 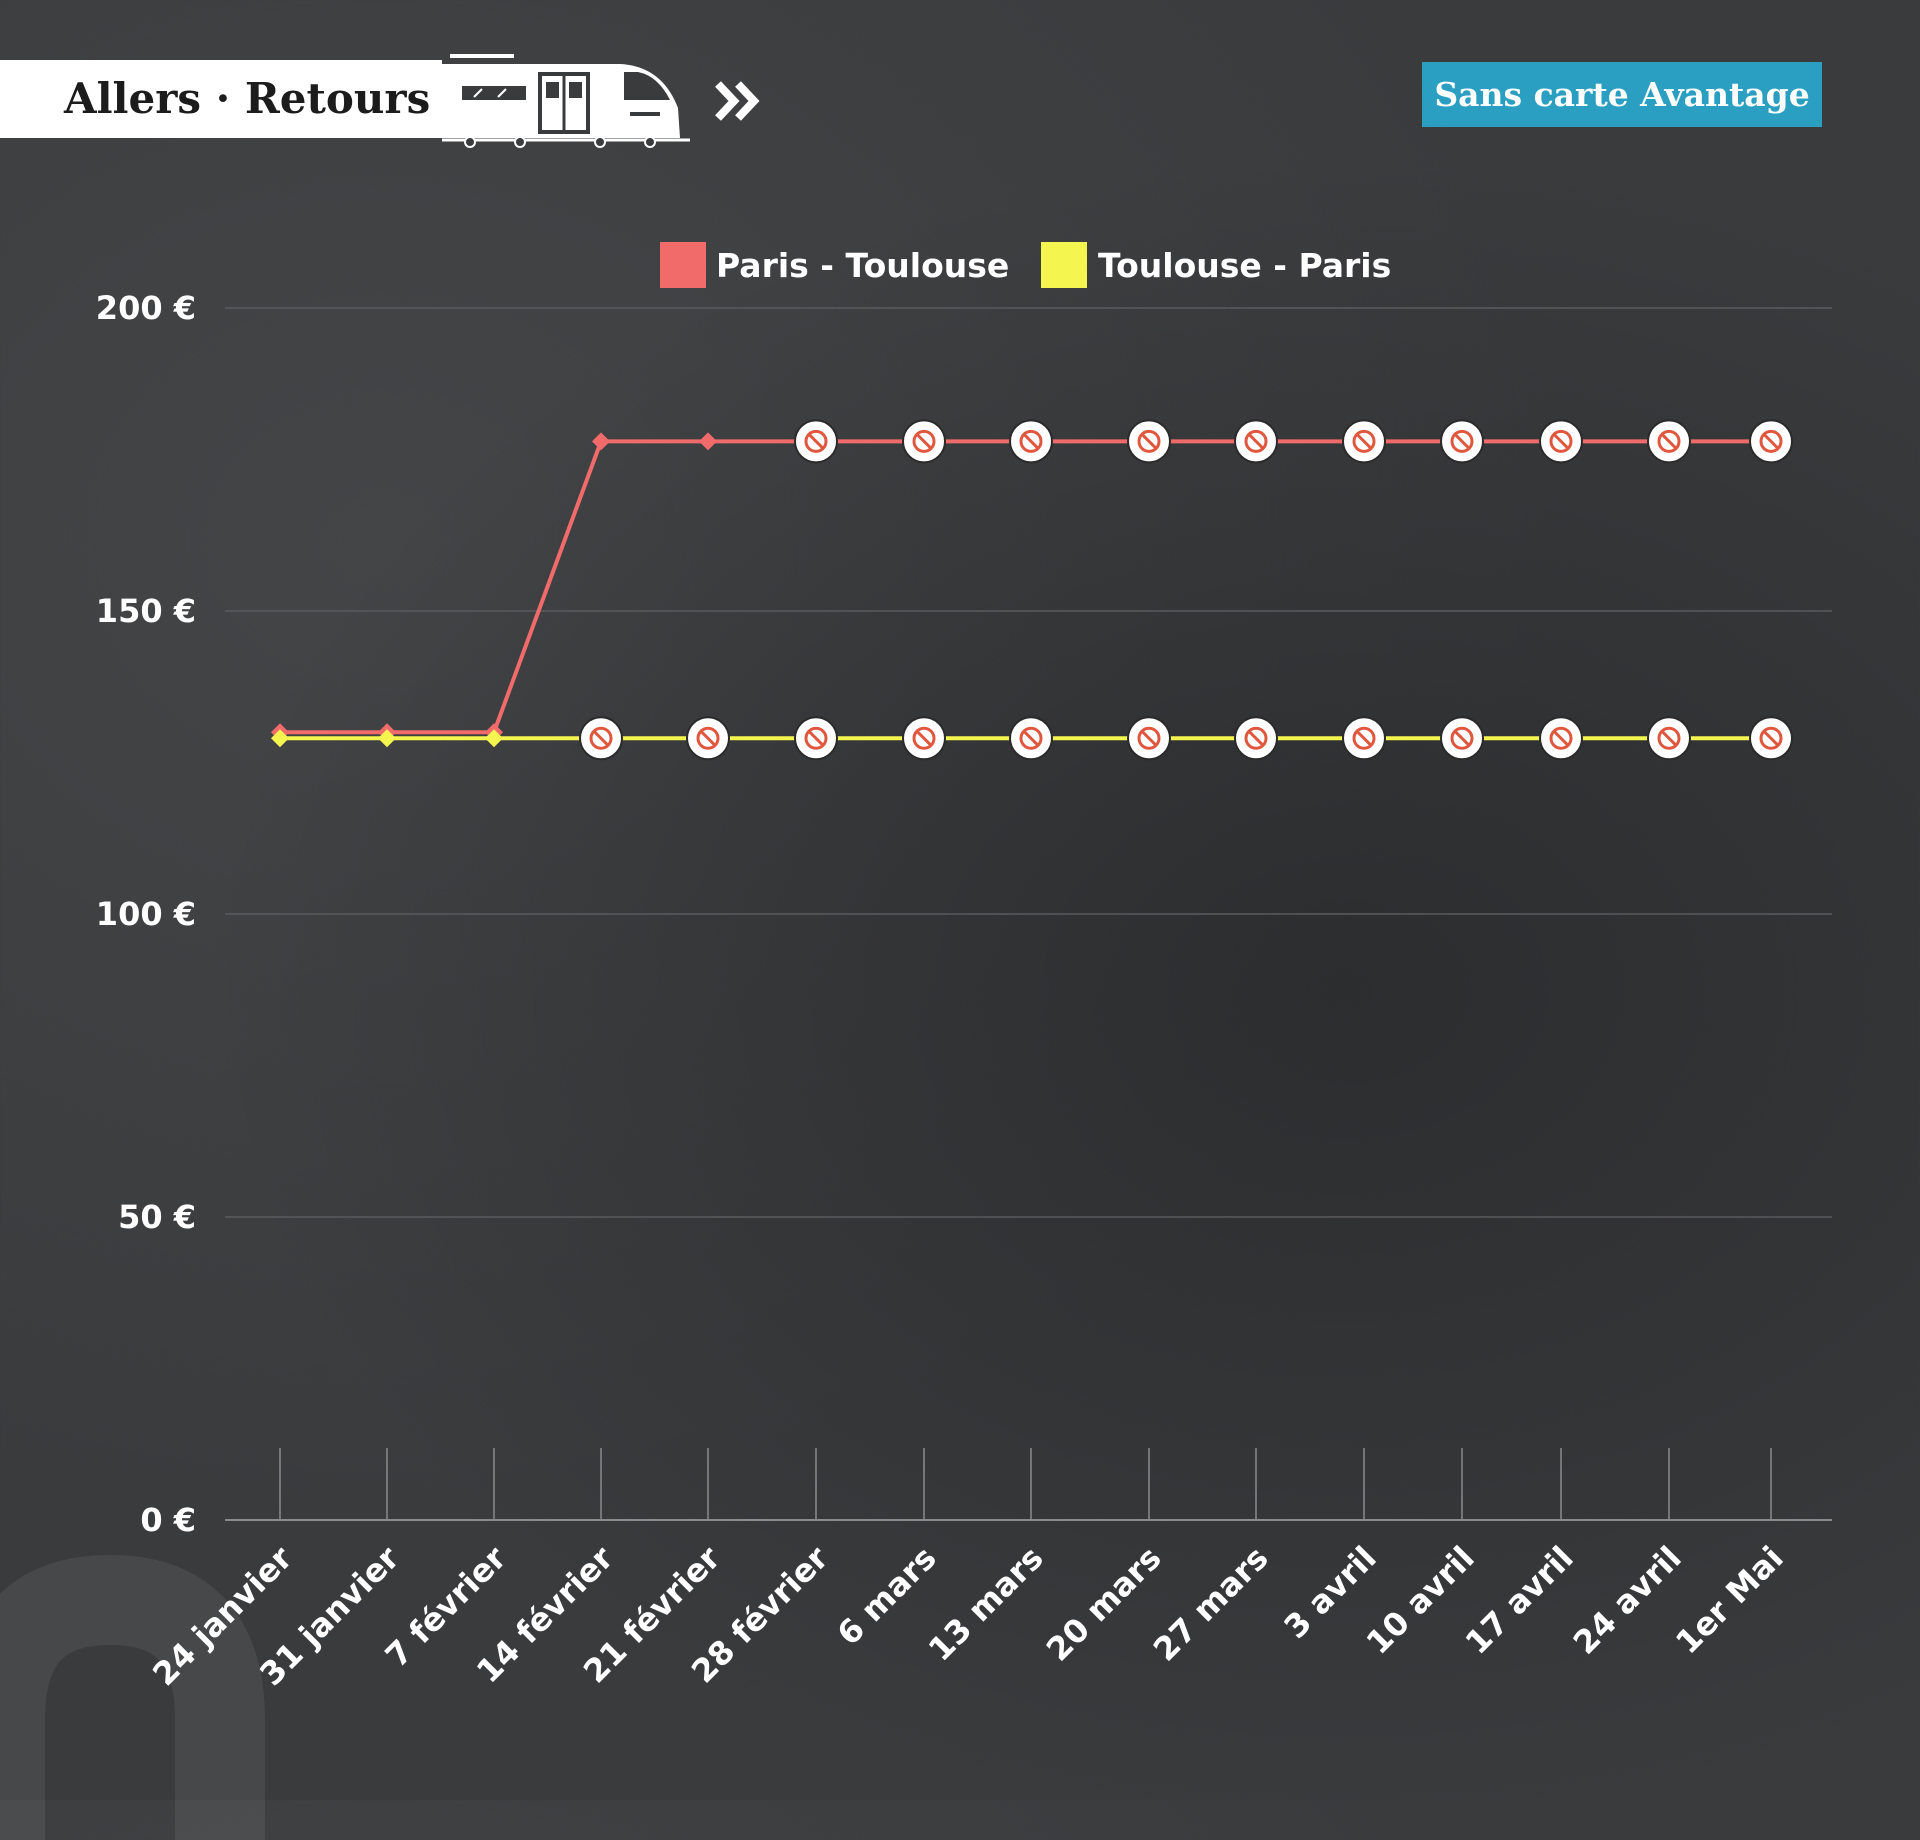 I want to click on series-markers, so click(x=1032, y=590).